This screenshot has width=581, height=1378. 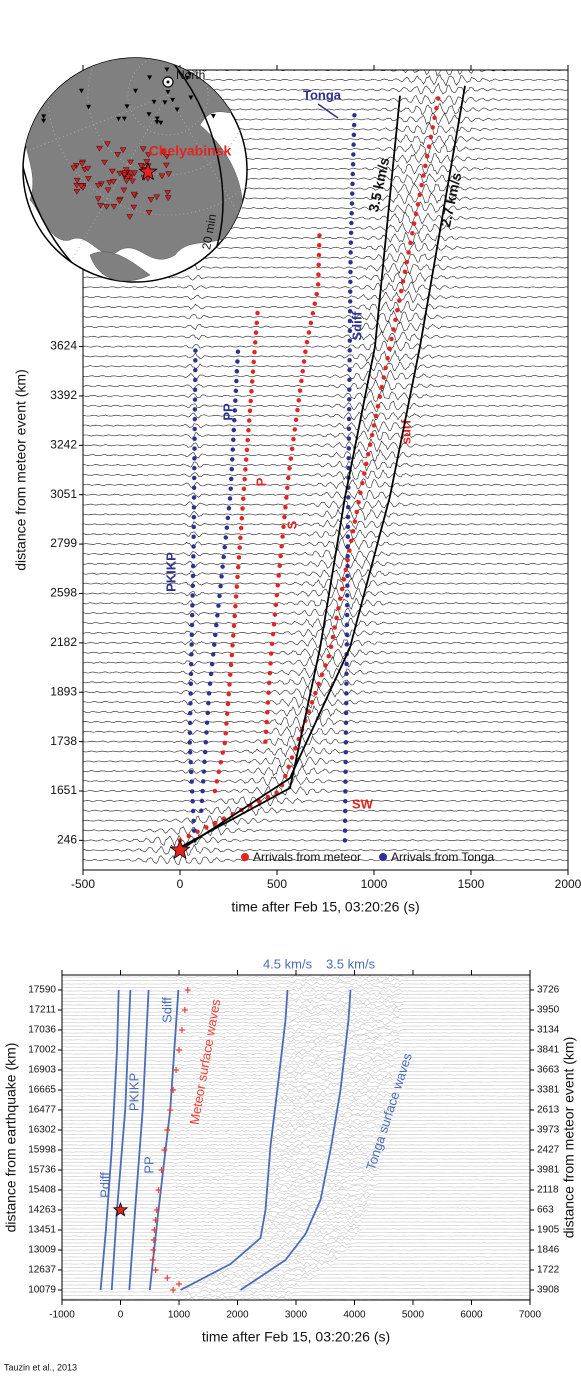 What do you see at coordinates (148, 171) in the screenshot?
I see `source-star` at bounding box center [148, 171].